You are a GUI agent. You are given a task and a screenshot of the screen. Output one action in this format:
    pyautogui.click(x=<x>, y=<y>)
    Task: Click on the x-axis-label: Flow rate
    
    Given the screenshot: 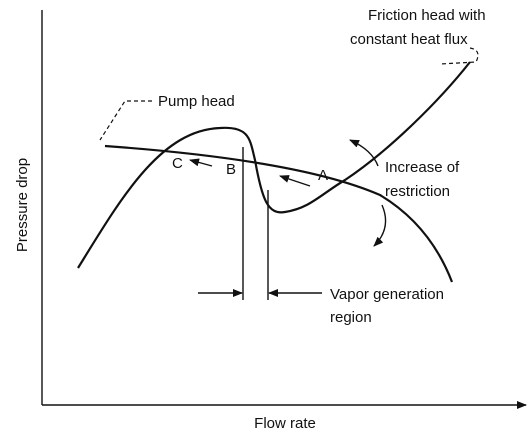 What is the action you would take?
    pyautogui.click(x=285, y=423)
    